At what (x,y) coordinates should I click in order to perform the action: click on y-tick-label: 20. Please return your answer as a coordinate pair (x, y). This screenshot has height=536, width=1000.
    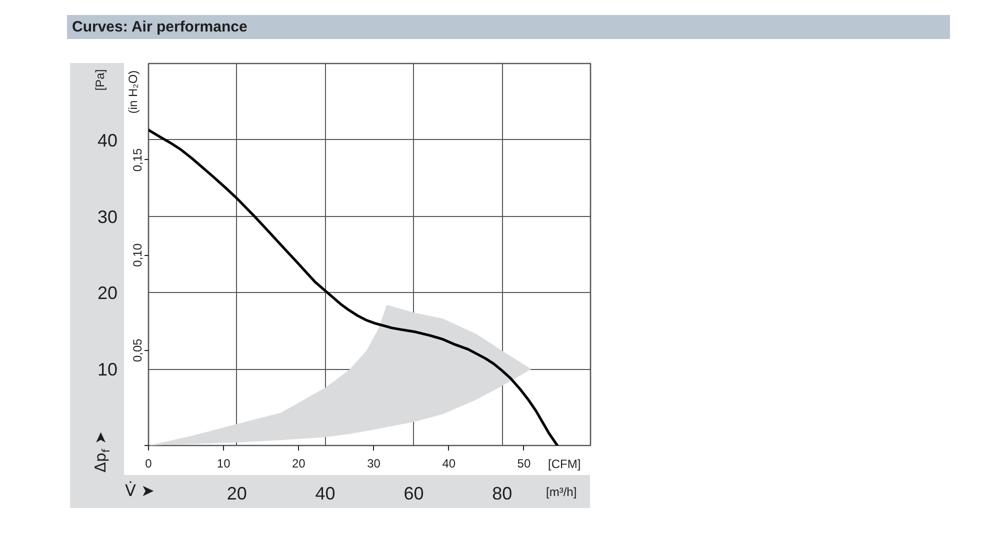
    Looking at the image, I should click on (107, 293).